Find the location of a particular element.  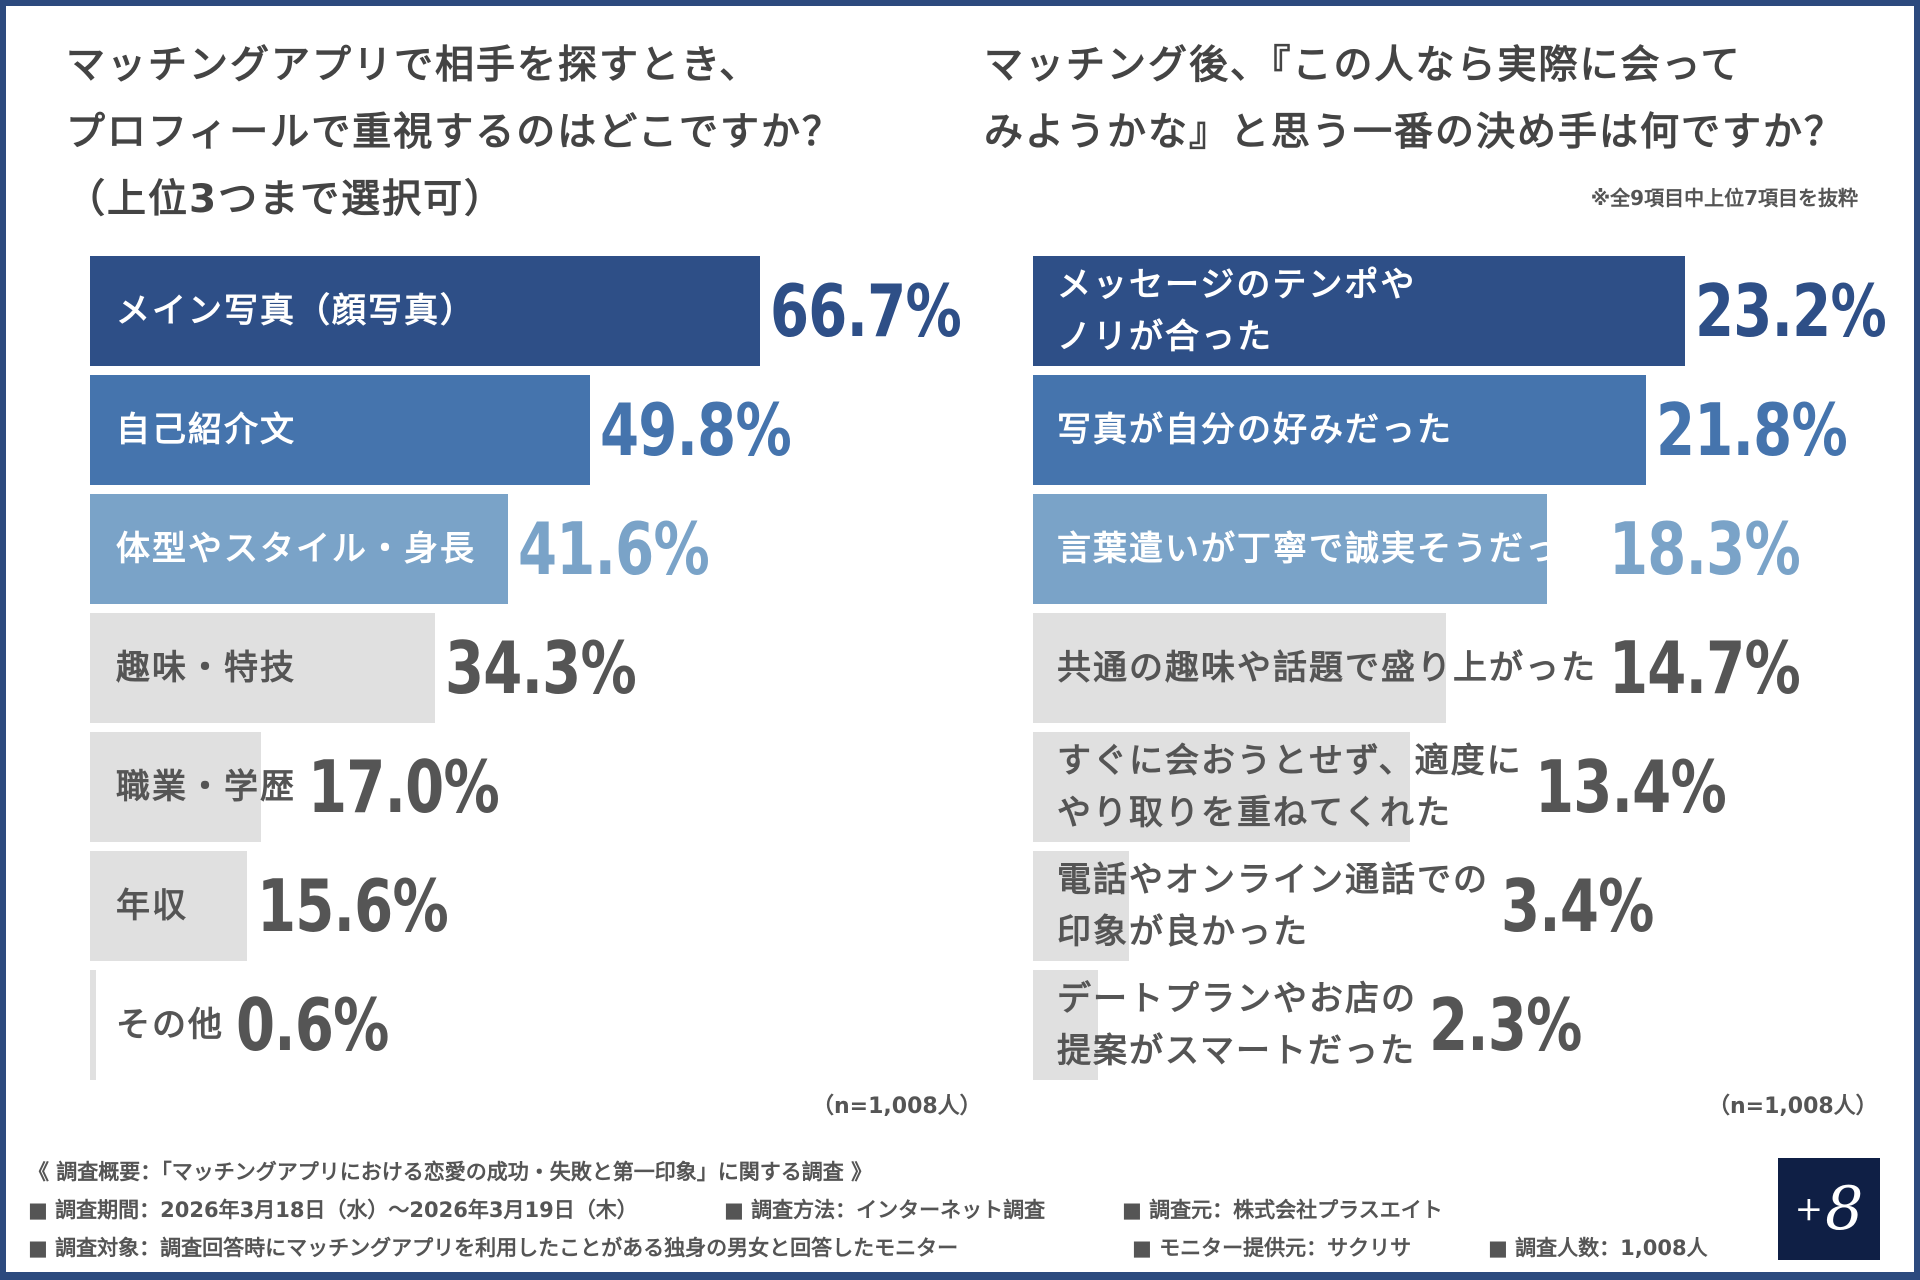

value-label: 2.3% is located at coordinates (1505, 1025).